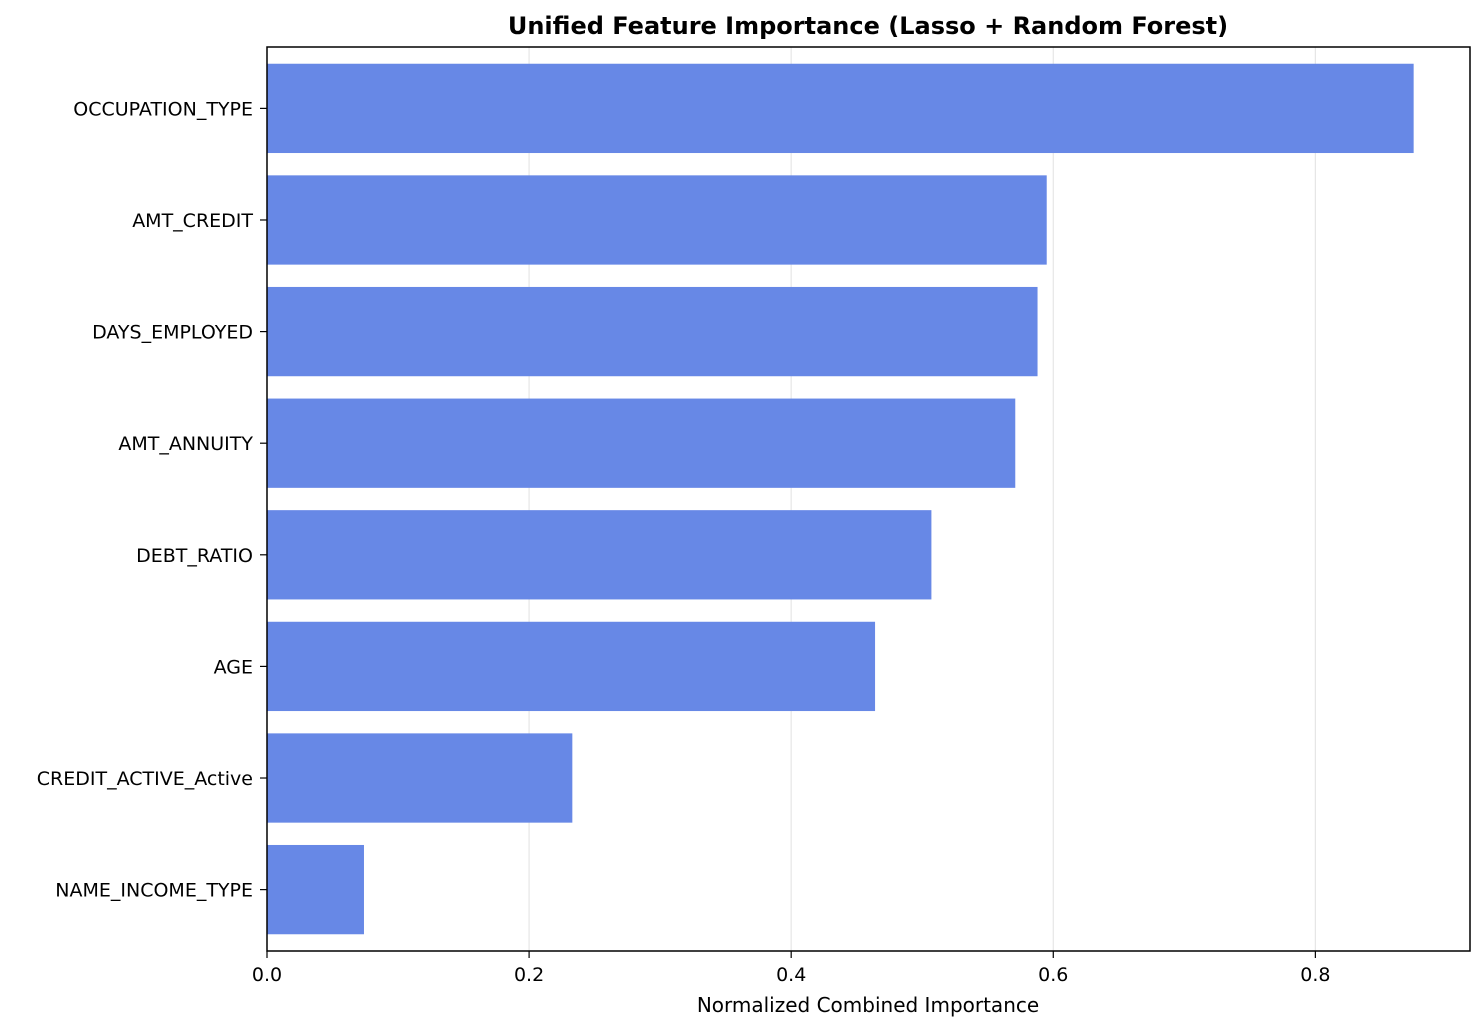  I want to click on y-tick-label: CREDIT_ACTIVE_Active, so click(145, 779).